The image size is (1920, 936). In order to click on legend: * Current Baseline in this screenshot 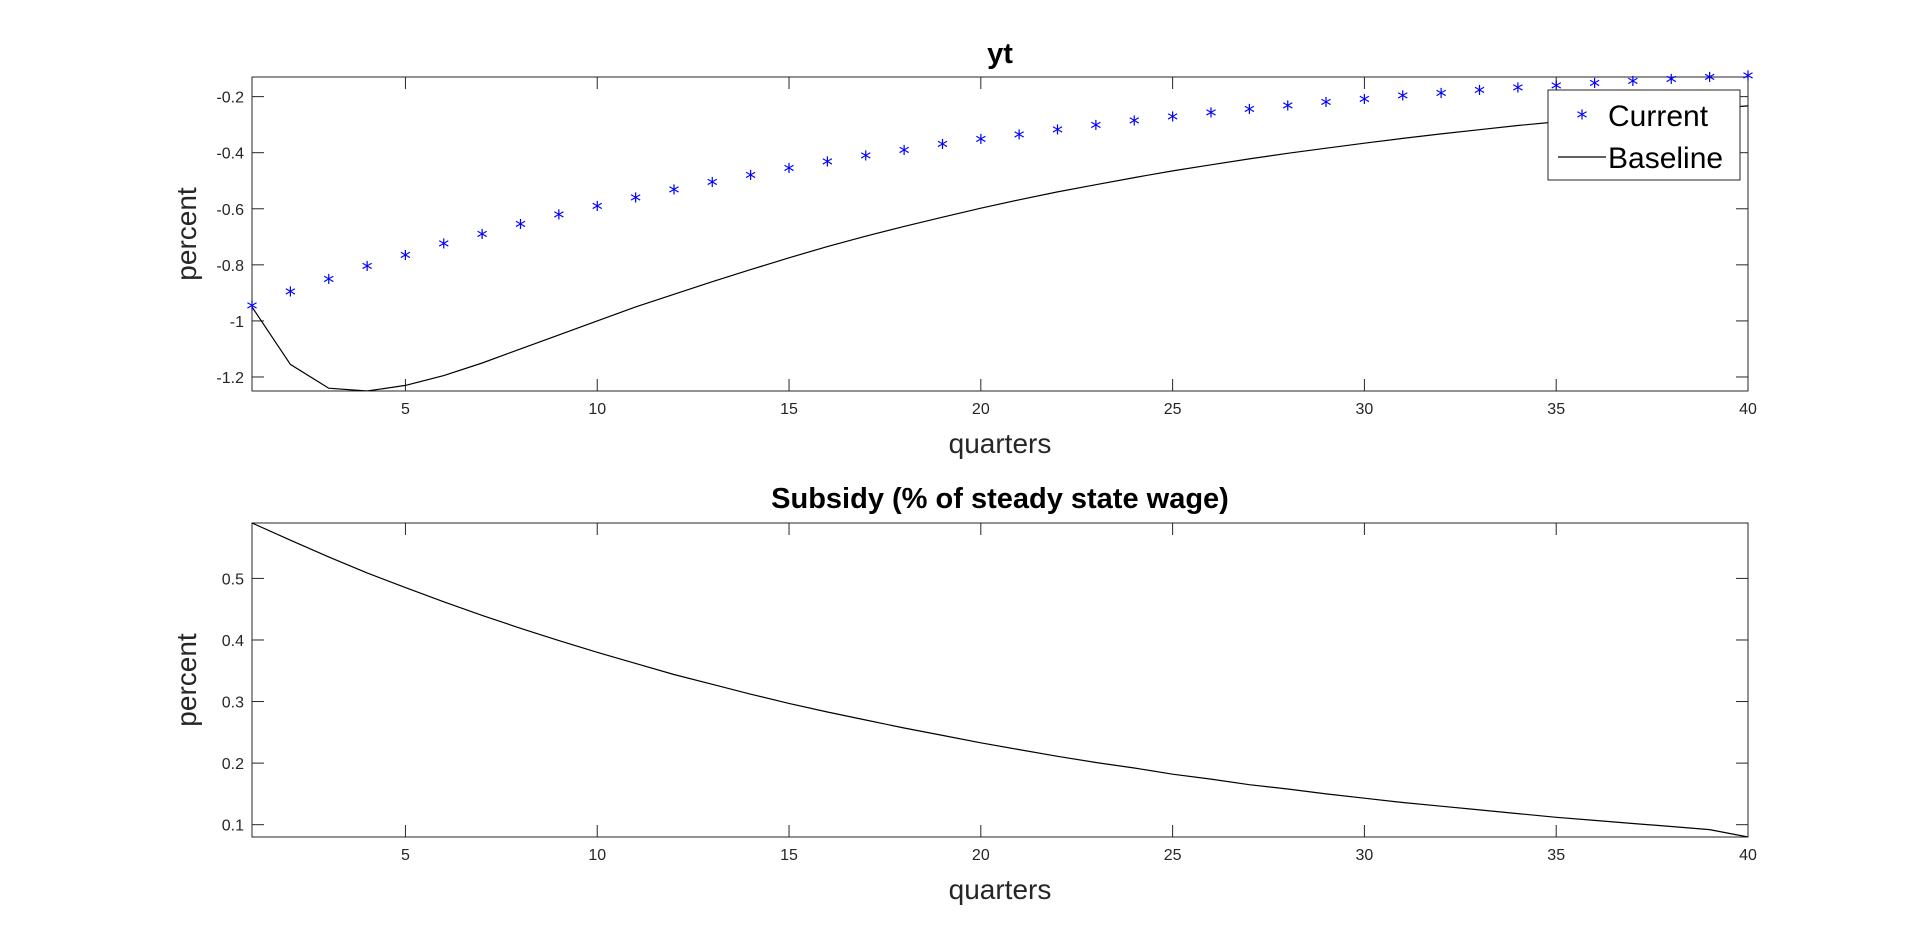, I will do `click(1644, 135)`.